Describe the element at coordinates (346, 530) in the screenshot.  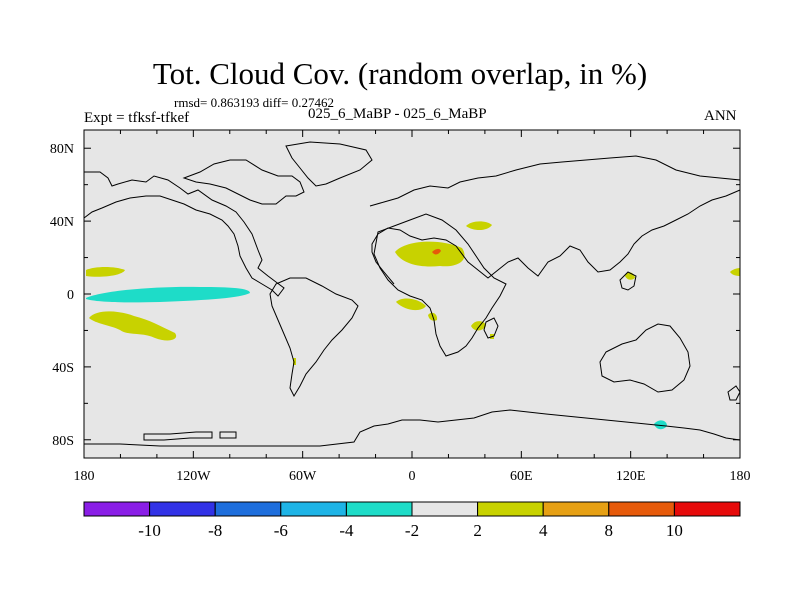
I see `colorbar-label: -4` at that location.